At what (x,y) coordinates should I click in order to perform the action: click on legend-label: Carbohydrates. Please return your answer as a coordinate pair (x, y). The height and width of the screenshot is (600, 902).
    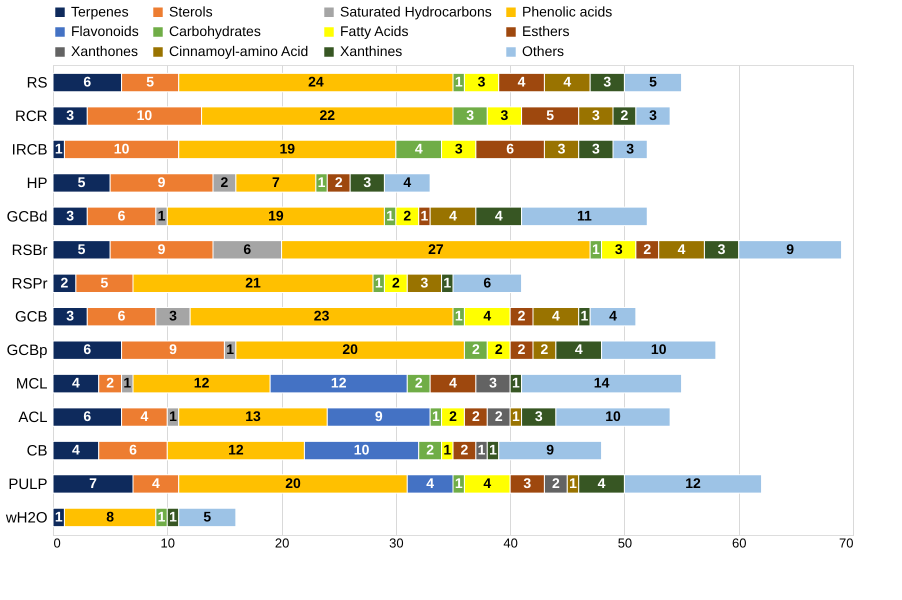
    Looking at the image, I should click on (215, 31).